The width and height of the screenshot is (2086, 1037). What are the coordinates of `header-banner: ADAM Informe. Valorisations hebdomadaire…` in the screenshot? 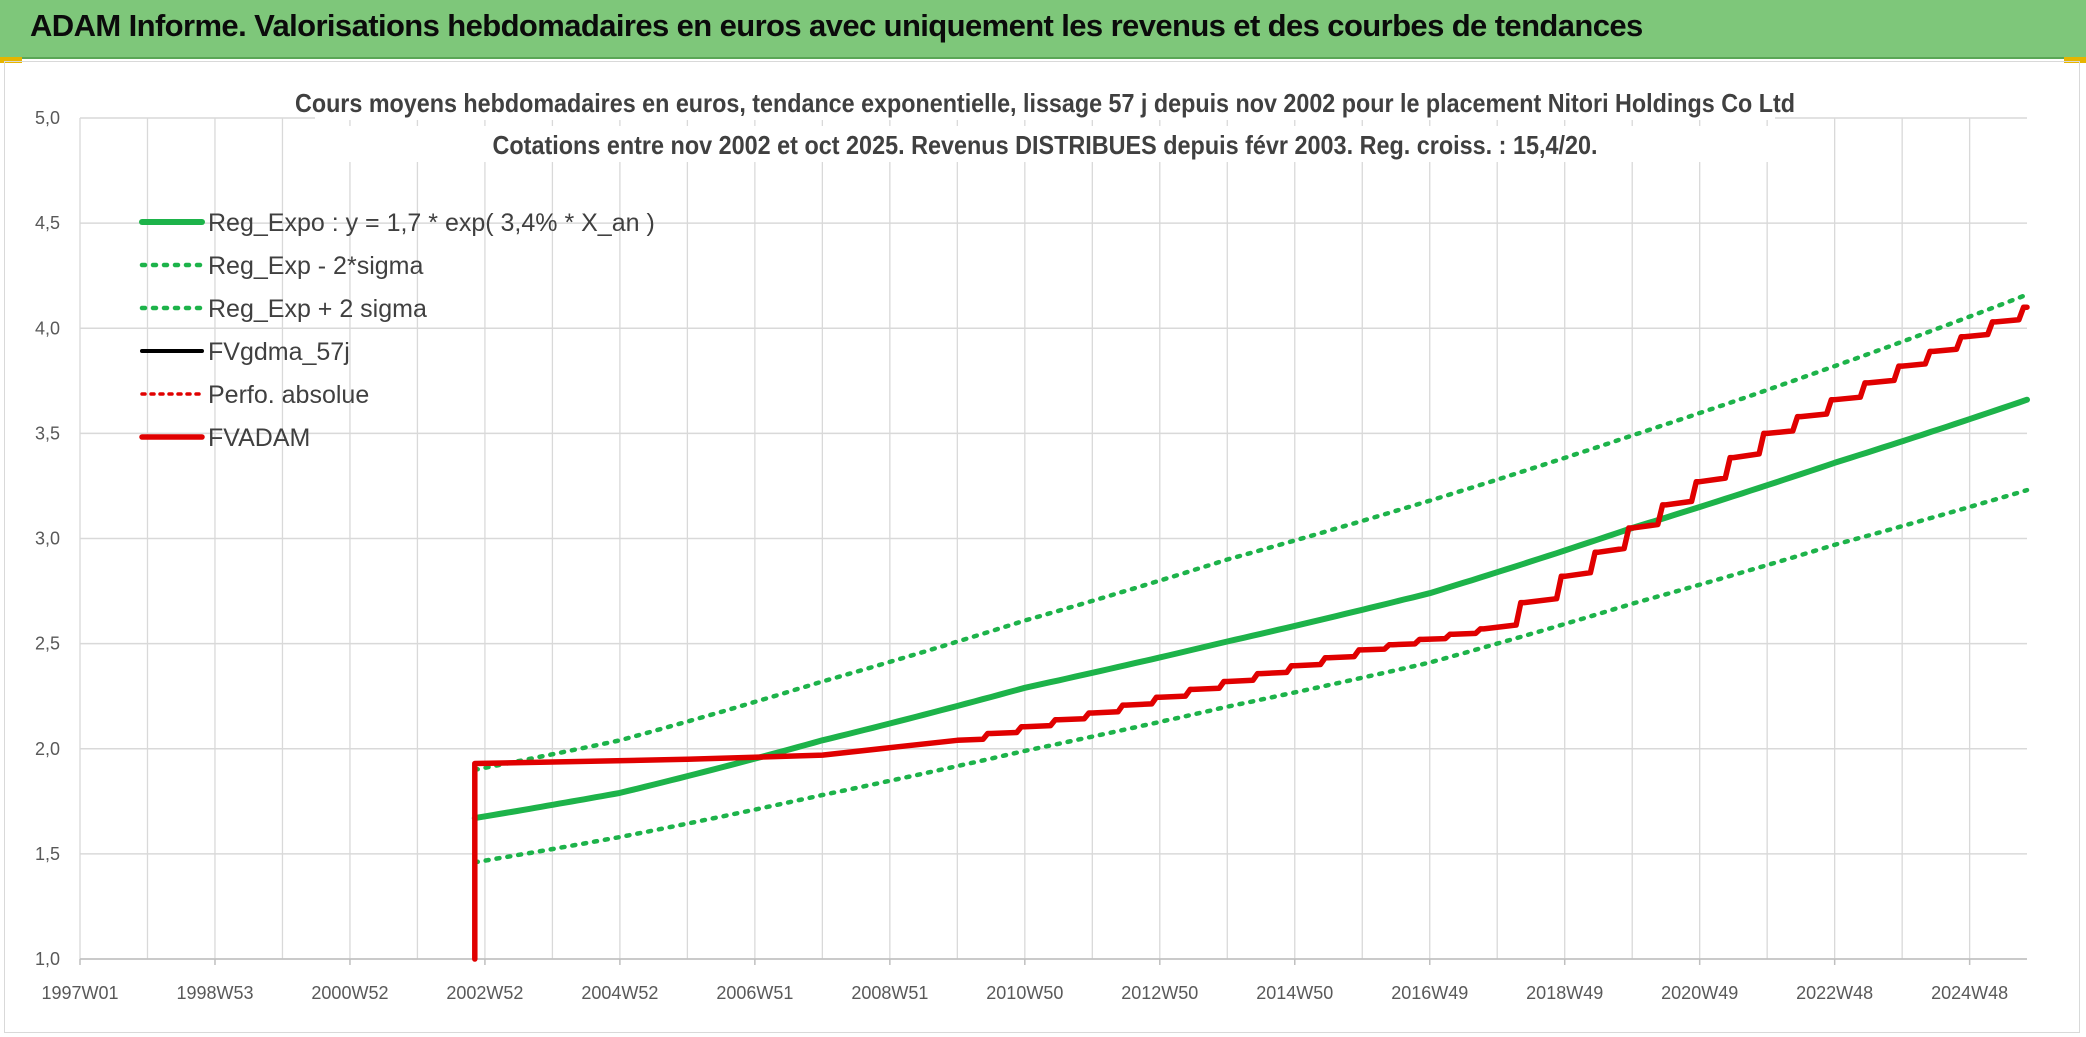 It's located at (1043, 29).